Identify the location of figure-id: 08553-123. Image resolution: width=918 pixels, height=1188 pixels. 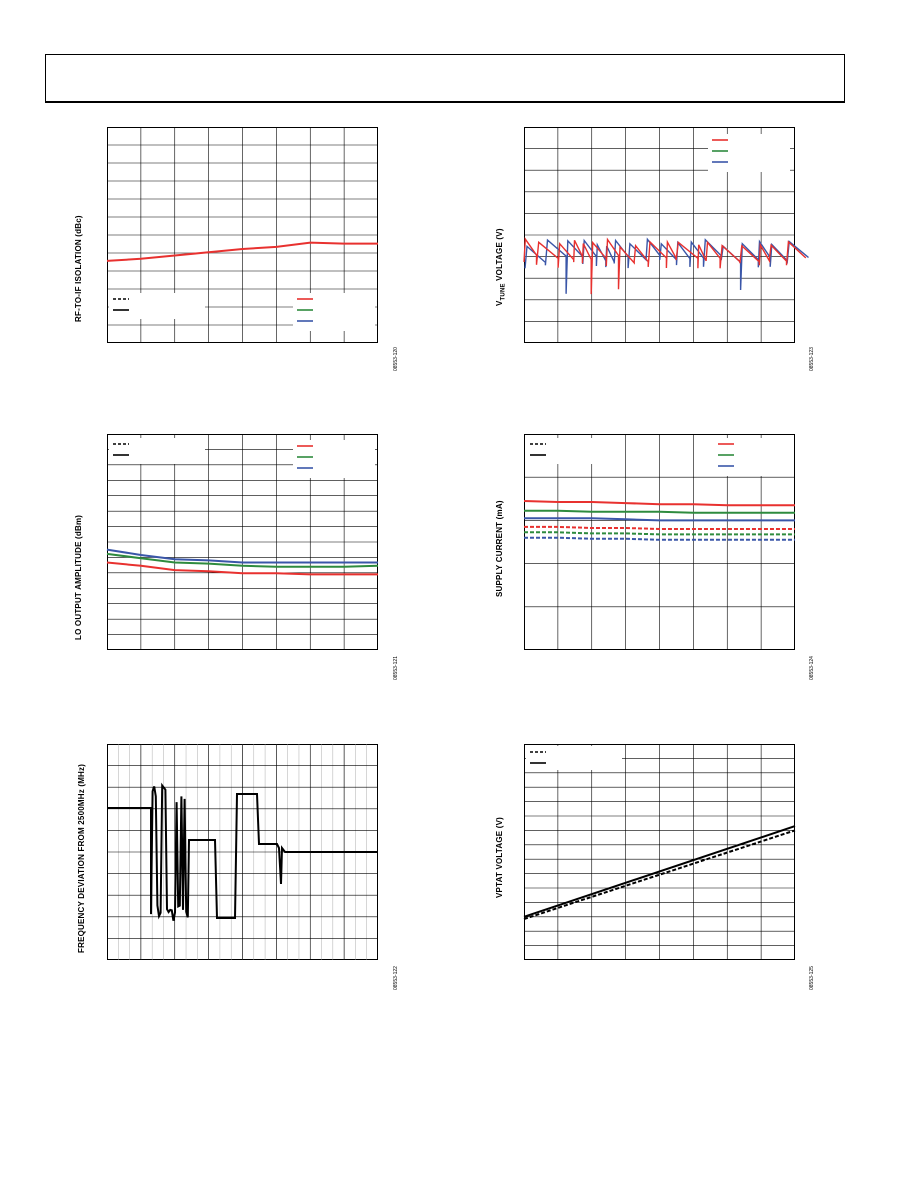
(812, 359).